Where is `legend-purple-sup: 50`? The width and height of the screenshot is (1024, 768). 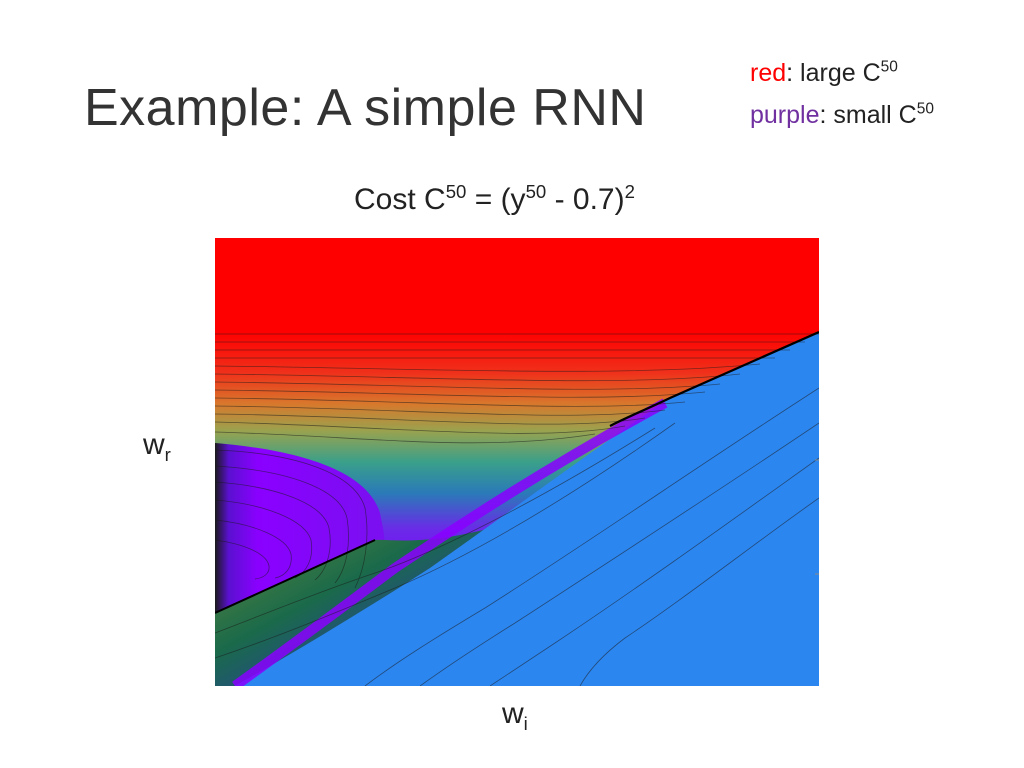
legend-purple-sup: 50 is located at coordinates (925, 109).